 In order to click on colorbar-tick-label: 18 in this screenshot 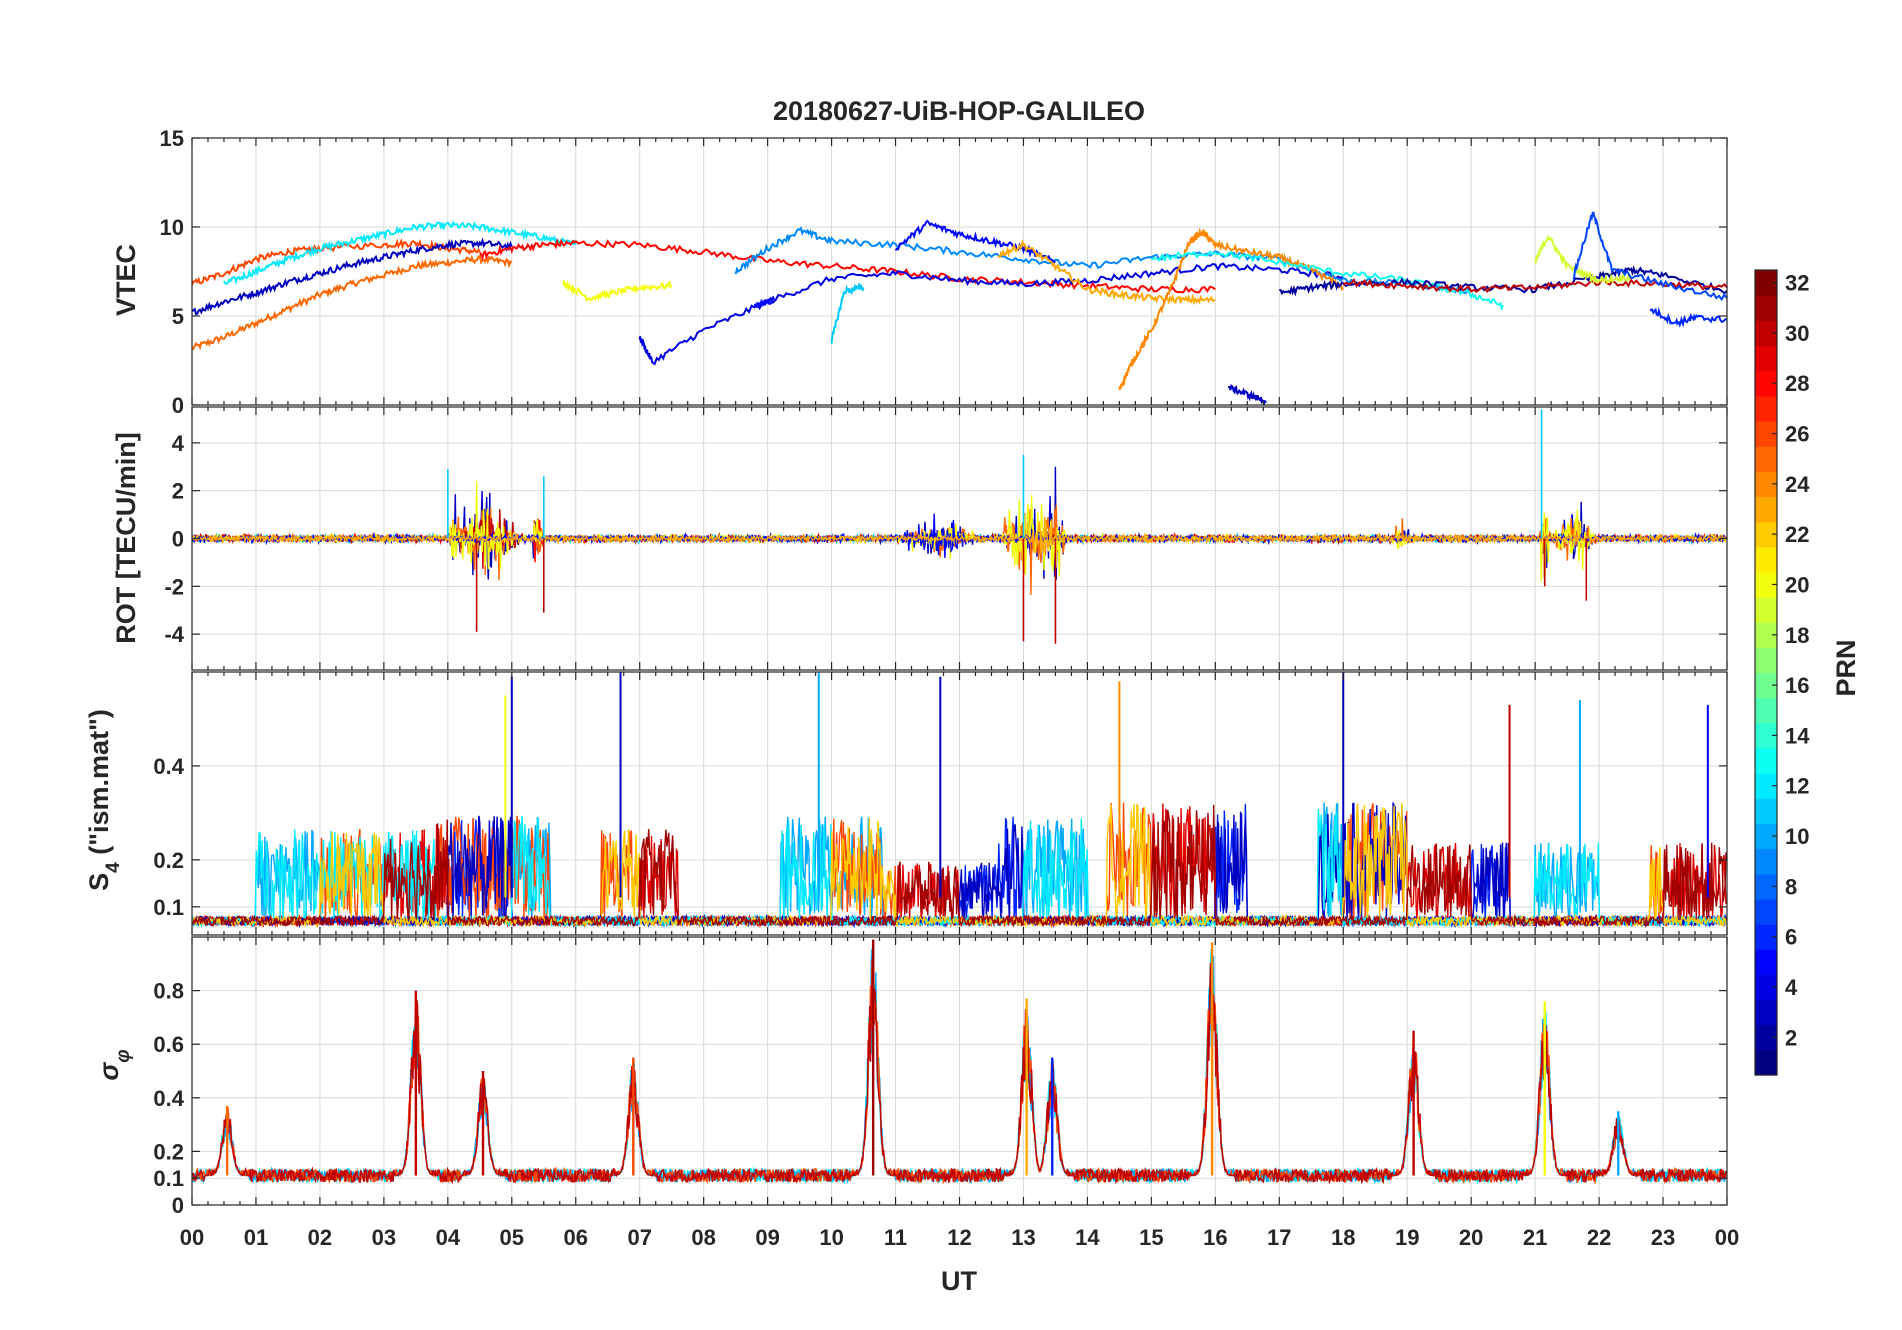, I will do `click(1797, 635)`.